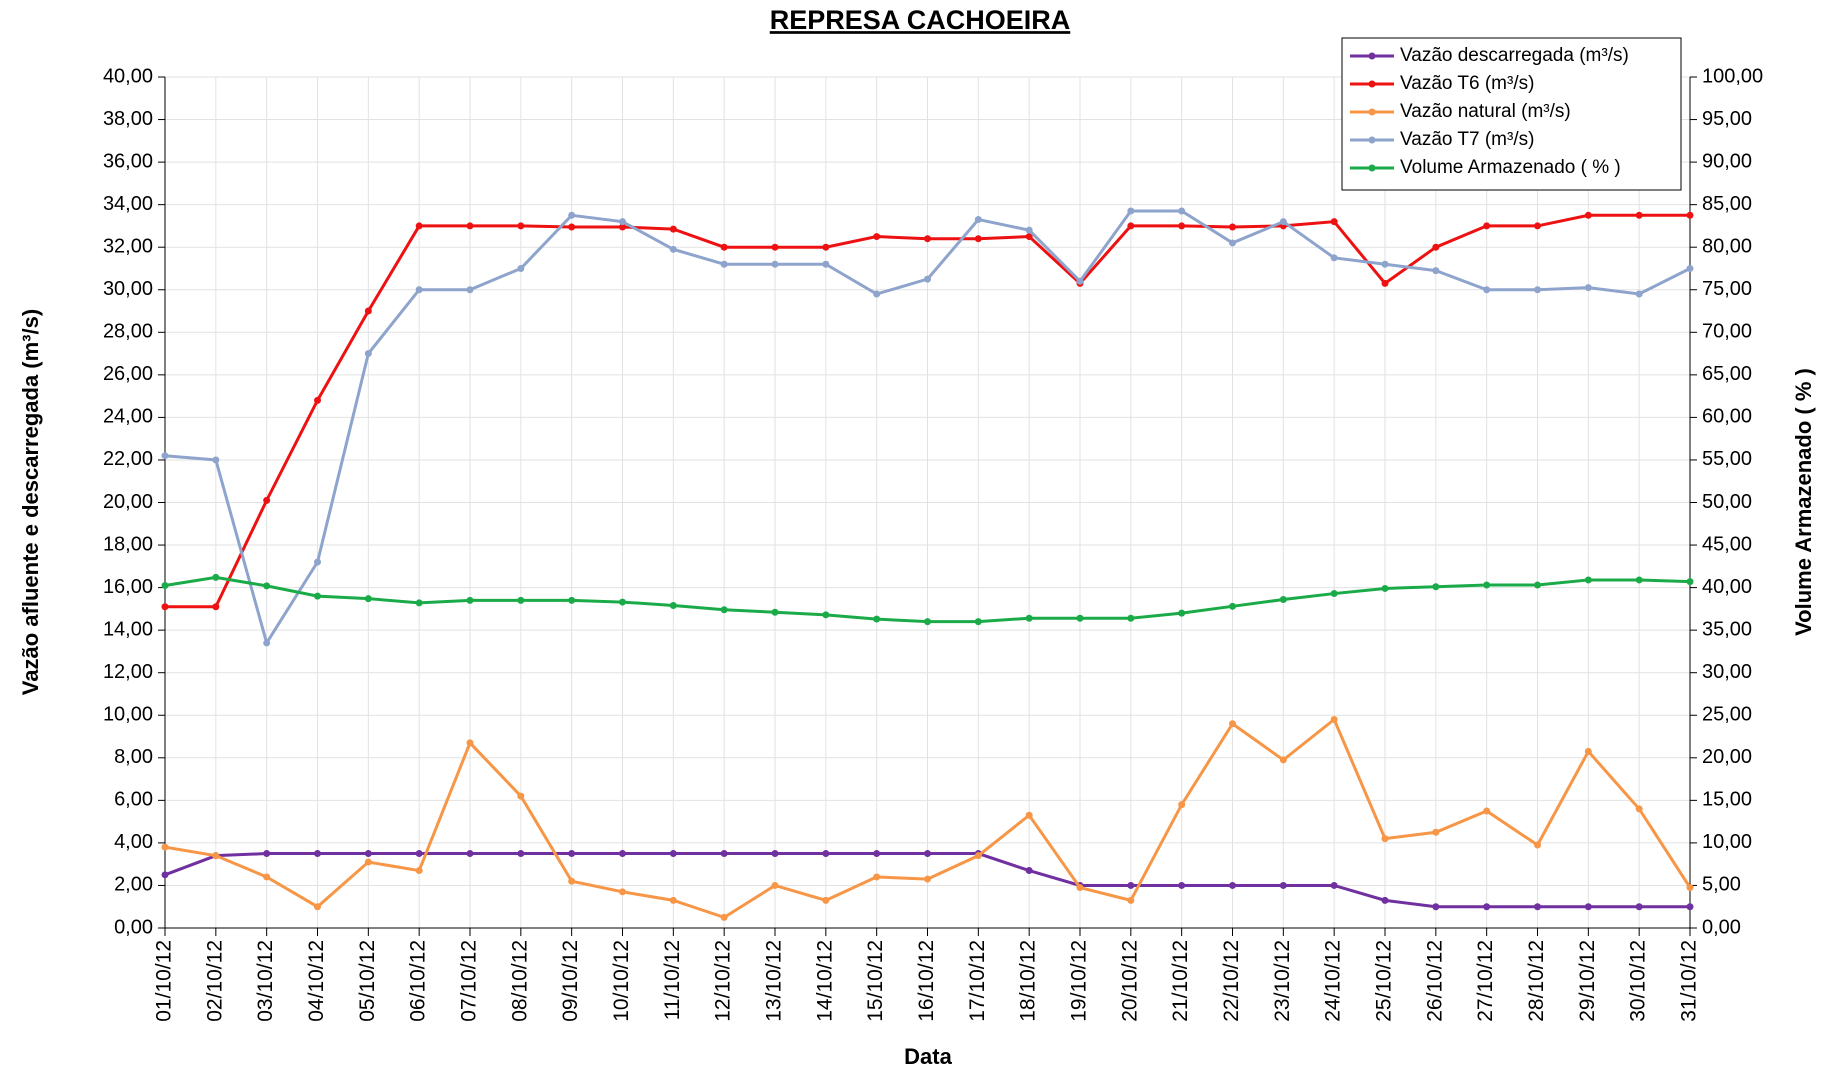 The image size is (1827, 1072). I want to click on x-tick-label: 04/10/12, so click(316, 981).